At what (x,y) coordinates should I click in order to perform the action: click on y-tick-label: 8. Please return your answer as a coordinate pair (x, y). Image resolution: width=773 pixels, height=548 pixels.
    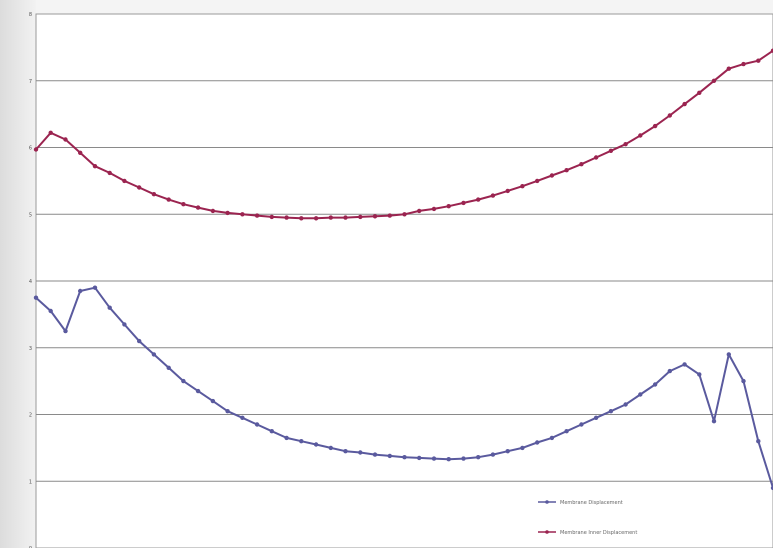
    Looking at the image, I should click on (30, 15).